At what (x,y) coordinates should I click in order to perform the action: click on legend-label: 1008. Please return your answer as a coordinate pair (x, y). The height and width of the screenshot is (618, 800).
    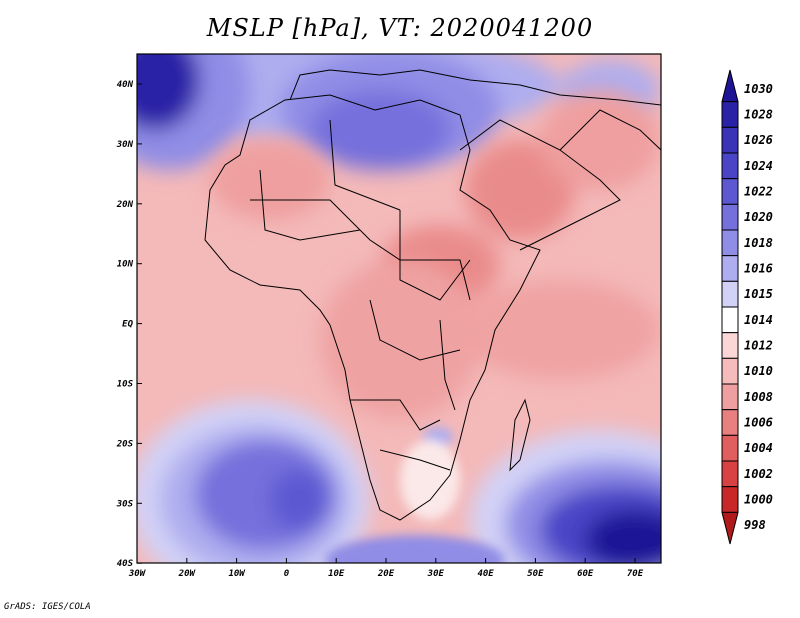
    Looking at the image, I should click on (758, 397).